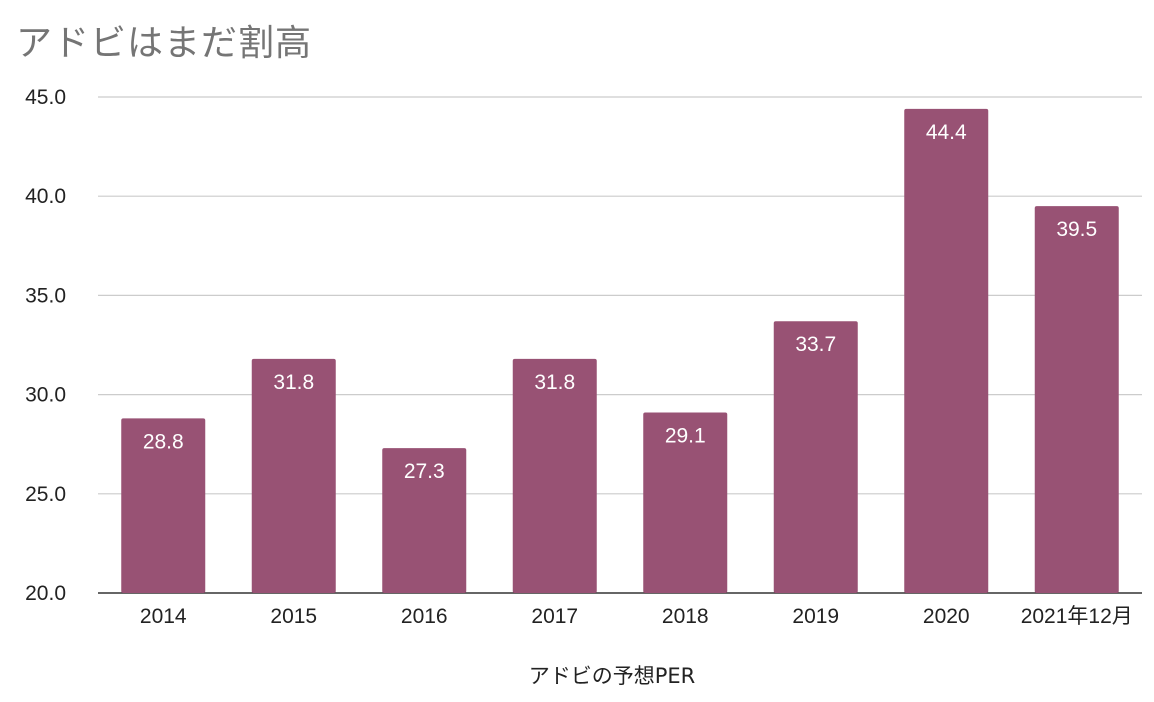 This screenshot has width=1154, height=702. Describe the element at coordinates (293, 616) in the screenshot. I see `x-tick-label: 2015` at that location.